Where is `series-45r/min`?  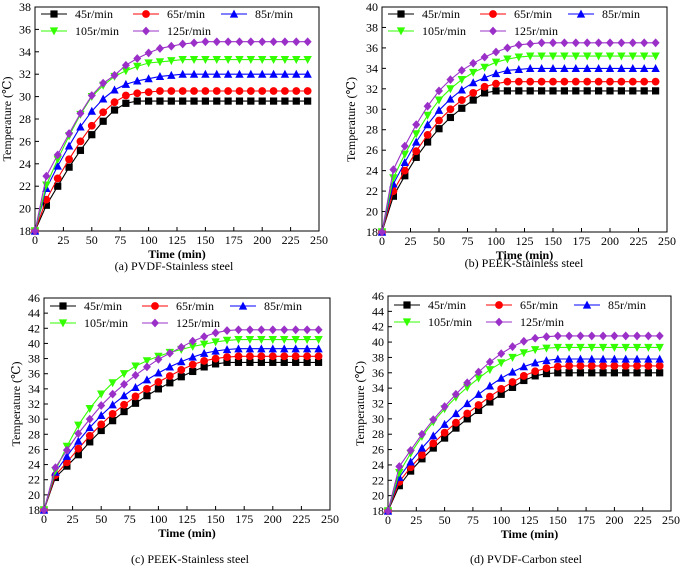
series-45r/min is located at coordinates (519, 161).